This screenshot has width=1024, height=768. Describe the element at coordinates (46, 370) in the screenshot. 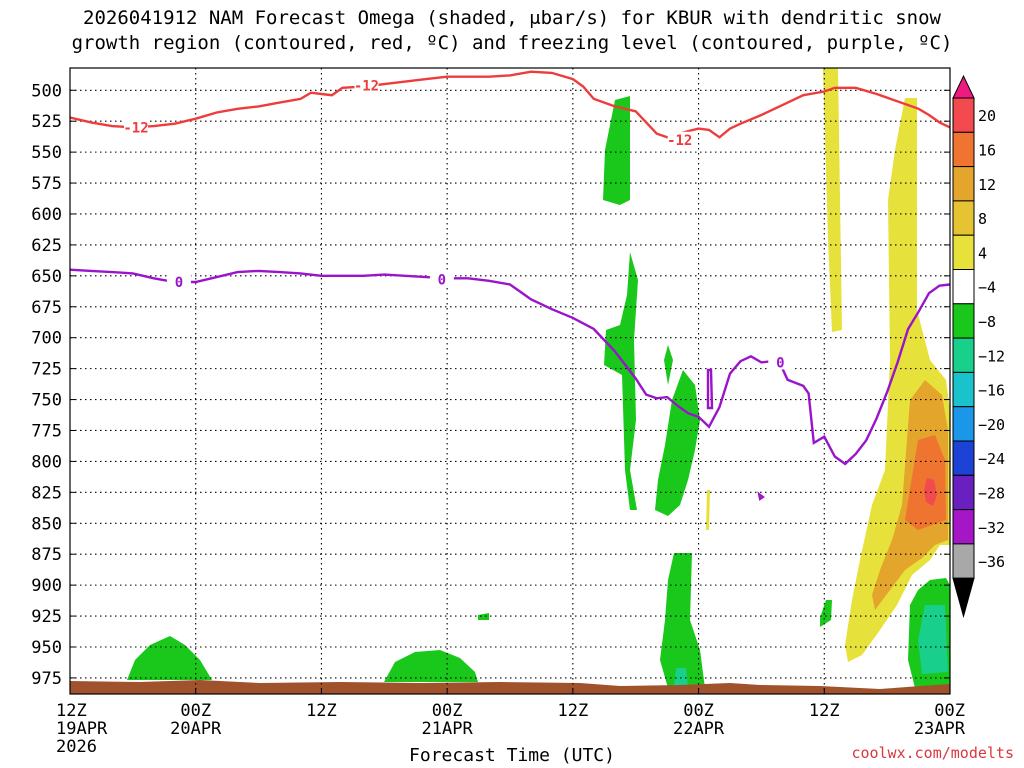

I see `y-tick-label: 725` at that location.